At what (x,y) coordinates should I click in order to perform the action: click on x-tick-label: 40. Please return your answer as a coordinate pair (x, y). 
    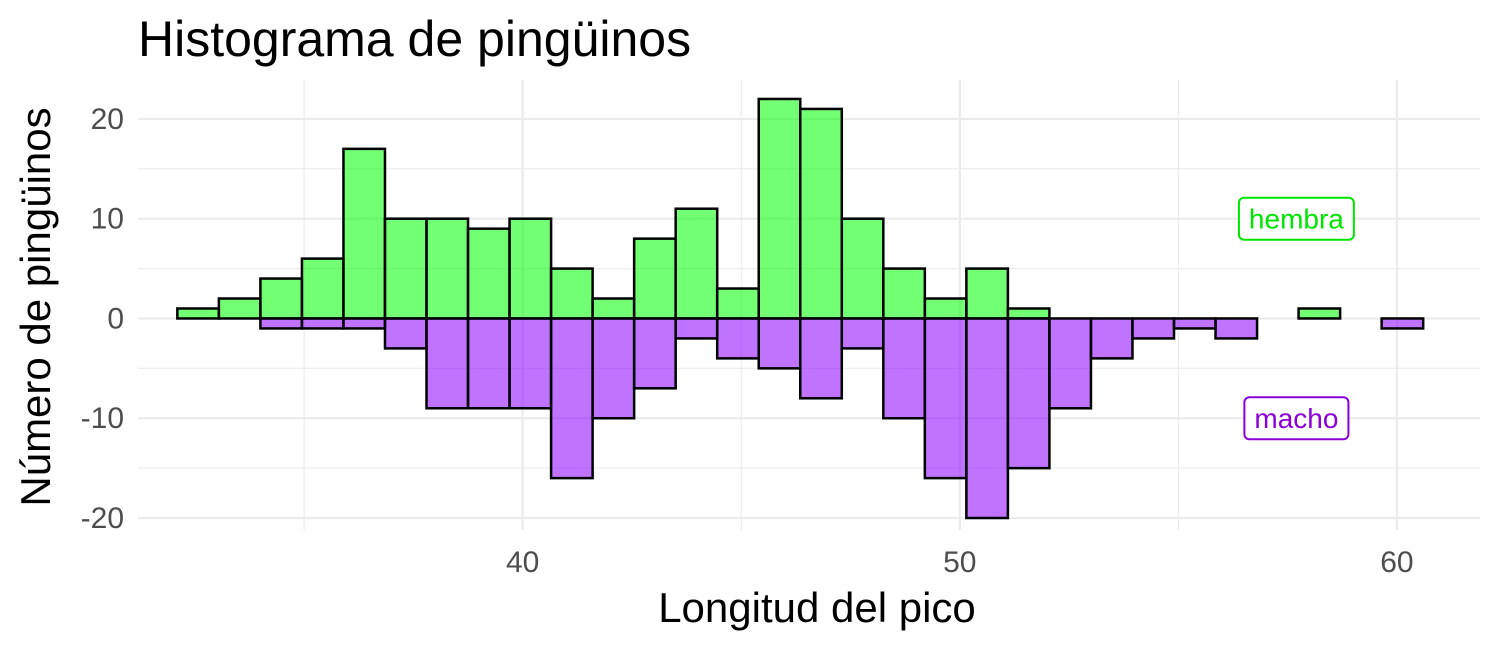
    Looking at the image, I should click on (522, 562).